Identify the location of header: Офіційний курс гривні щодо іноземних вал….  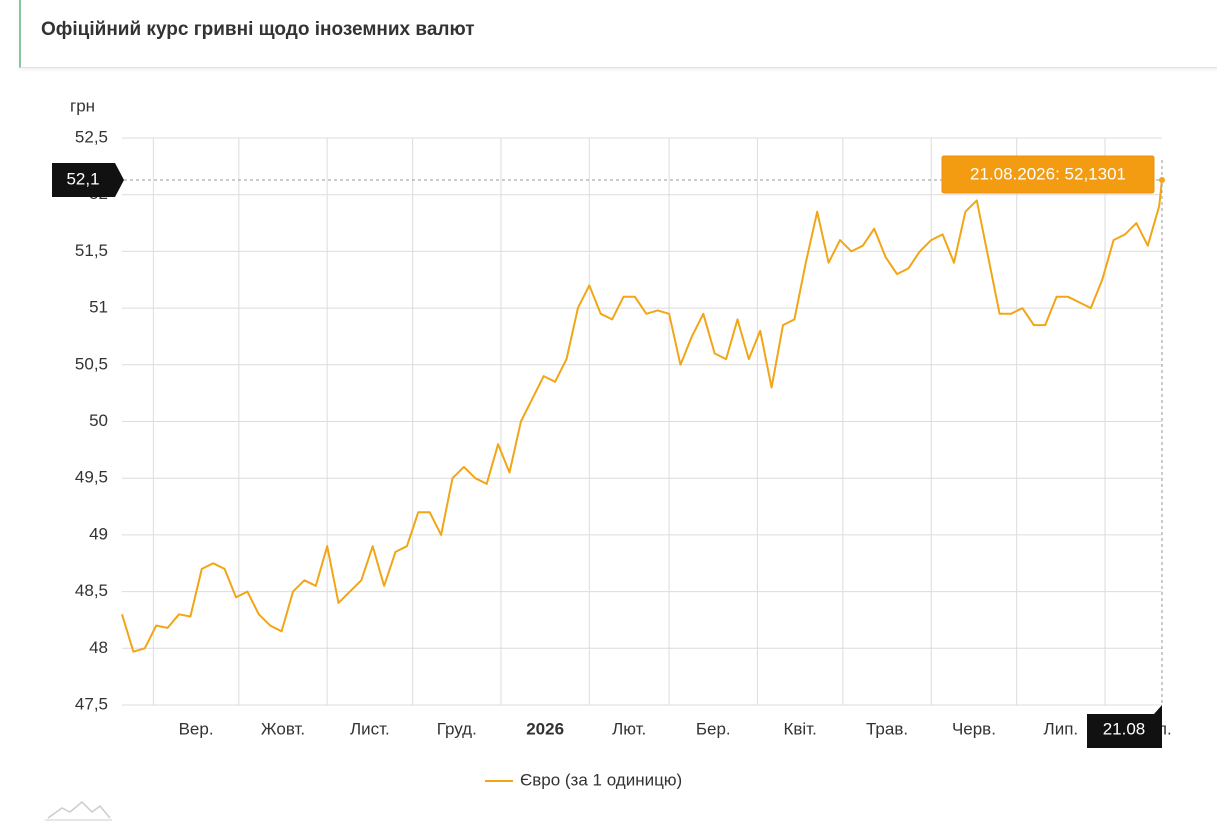
(618, 34).